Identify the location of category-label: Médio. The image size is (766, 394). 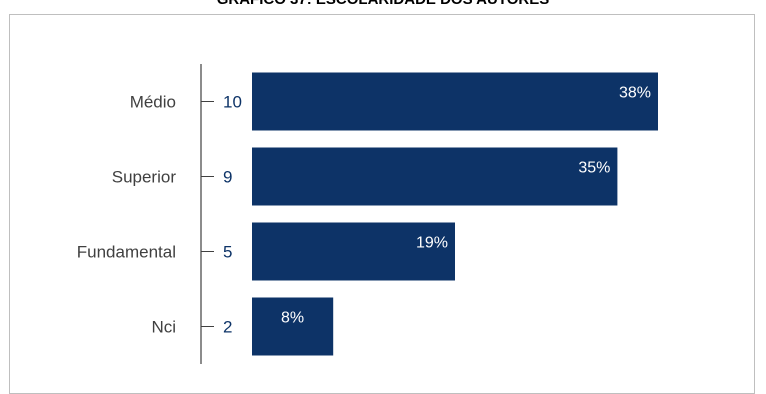
(153, 102).